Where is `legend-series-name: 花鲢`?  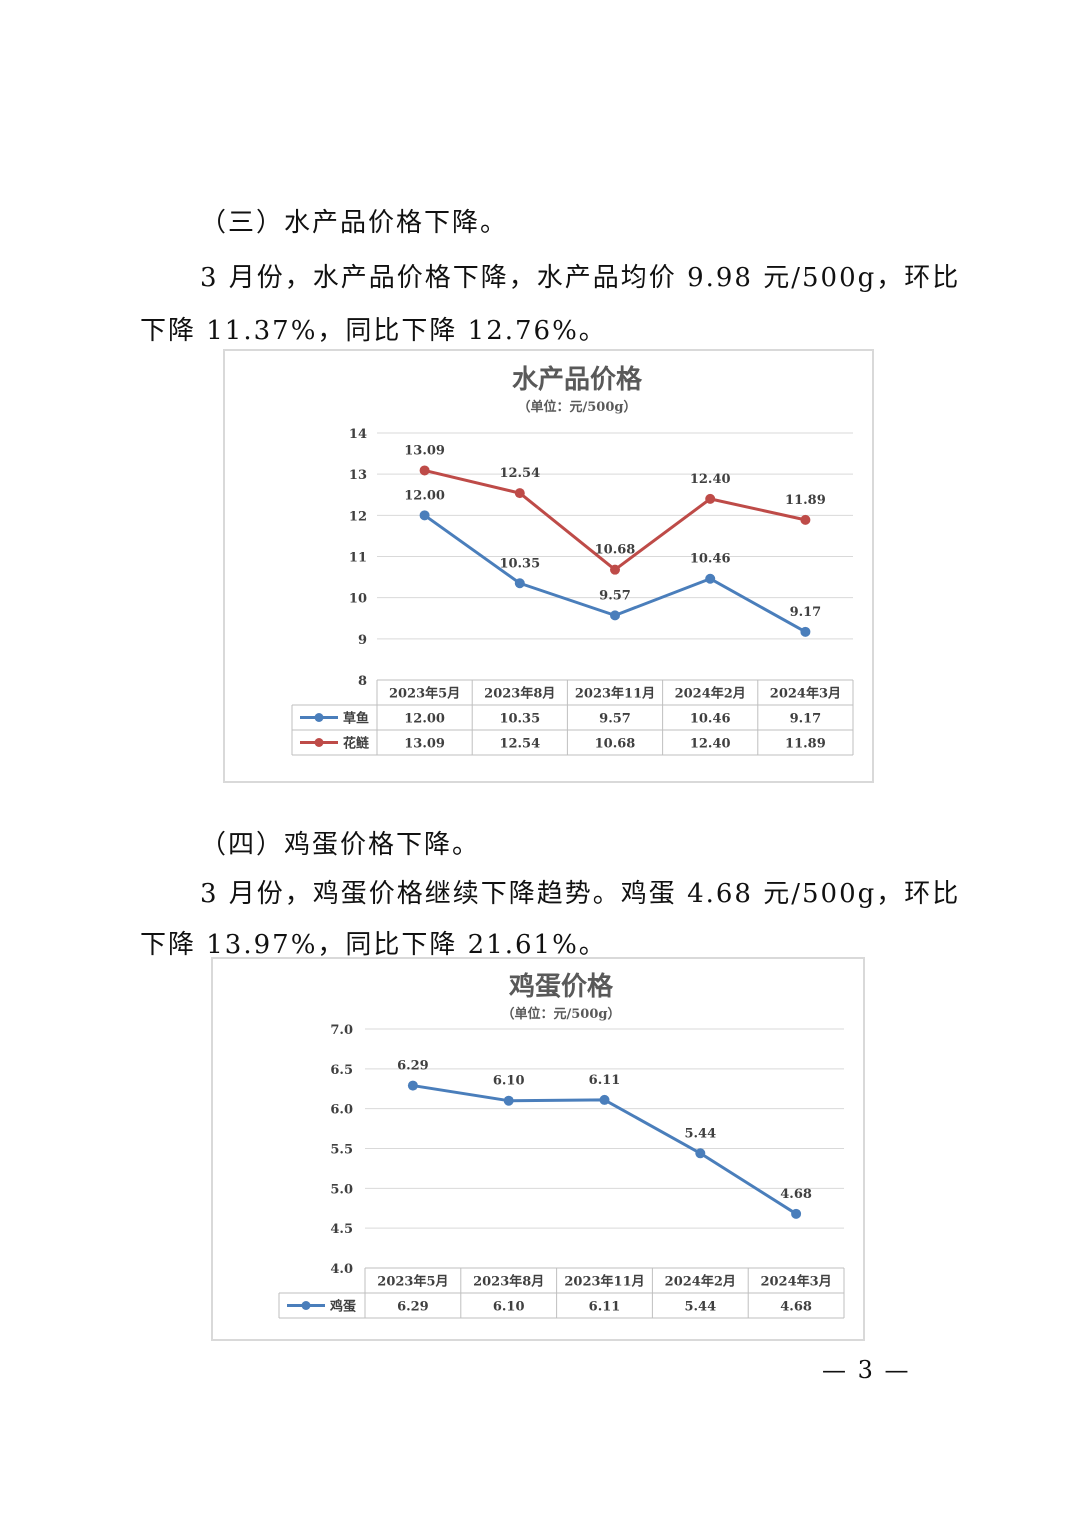
legend-series-name: 花鲢 is located at coordinates (356, 744).